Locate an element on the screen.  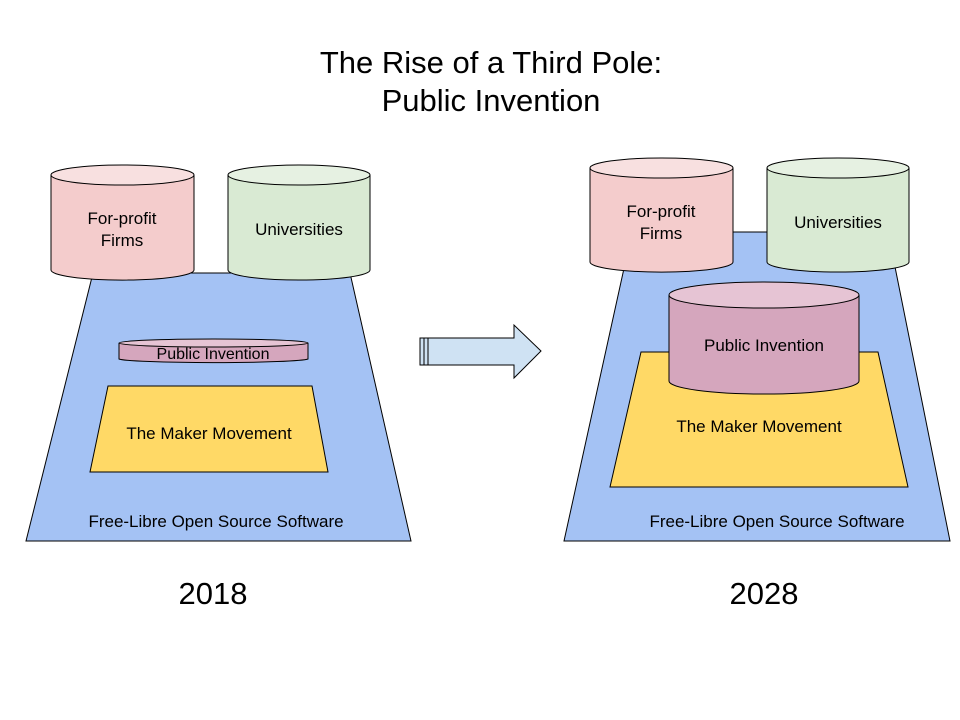
right-public-invention-cylinder is located at coordinates (764, 338).